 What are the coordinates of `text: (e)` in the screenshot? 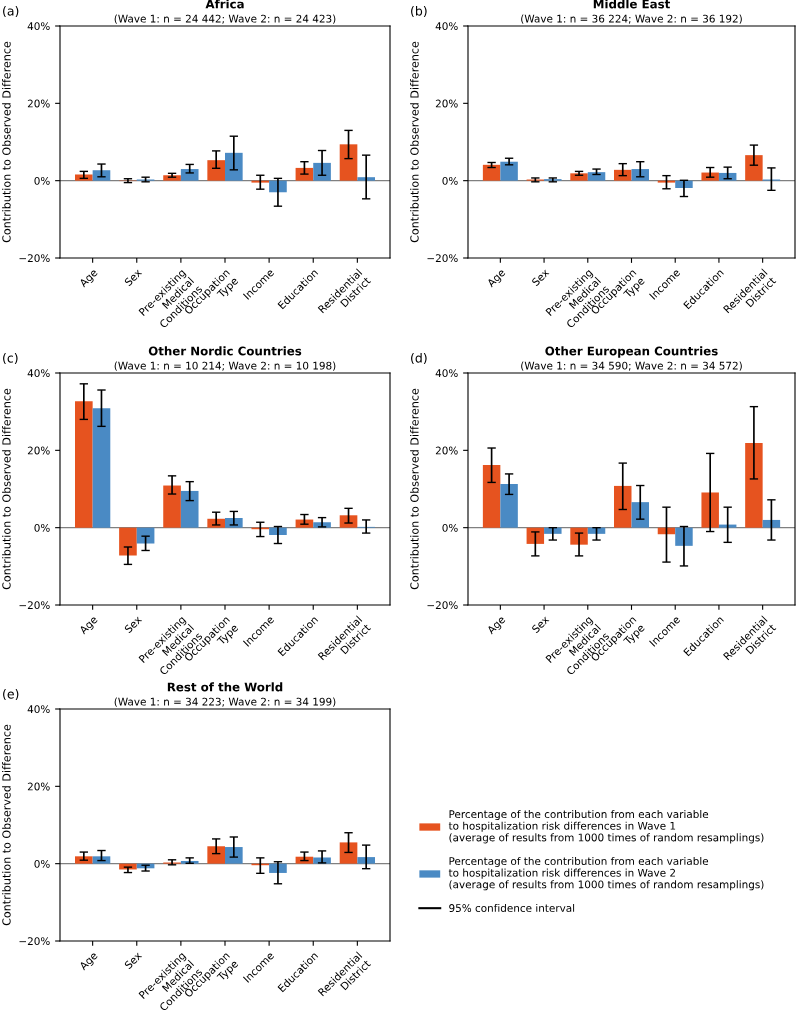 It's located at (11, 694).